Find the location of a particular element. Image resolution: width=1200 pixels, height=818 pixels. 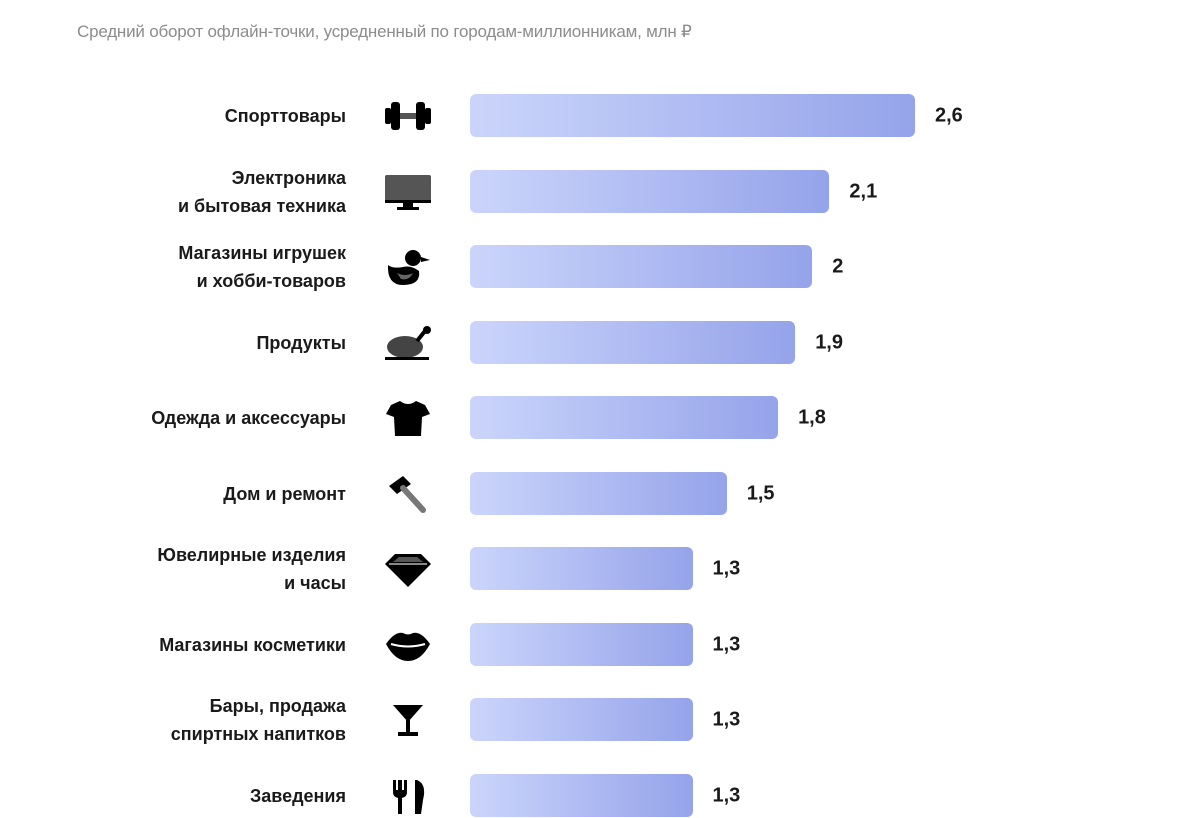

dumbbell-icon is located at coordinates (408, 116).